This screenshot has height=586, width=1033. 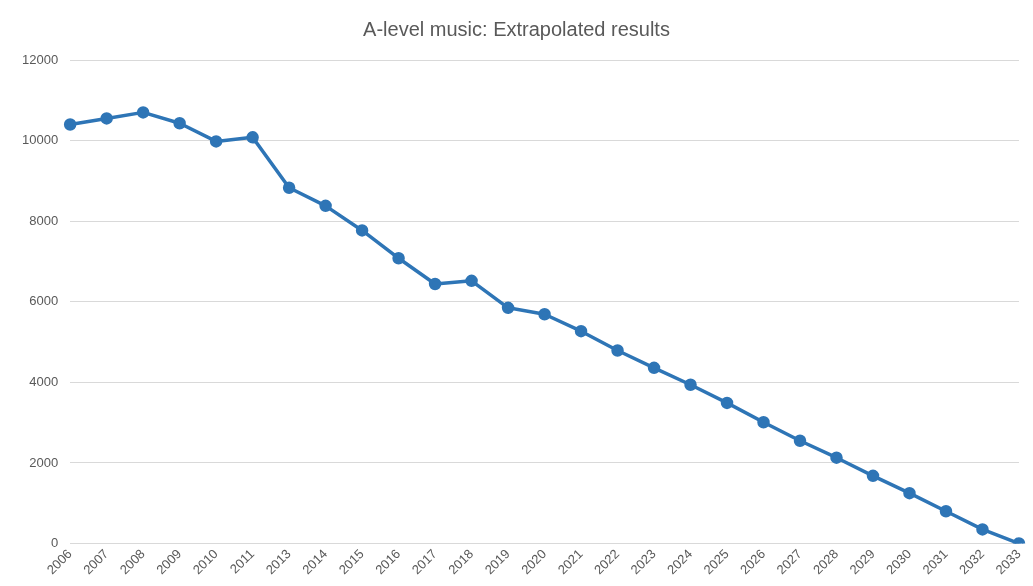 I want to click on y-tick-label: 6000, so click(x=44, y=301).